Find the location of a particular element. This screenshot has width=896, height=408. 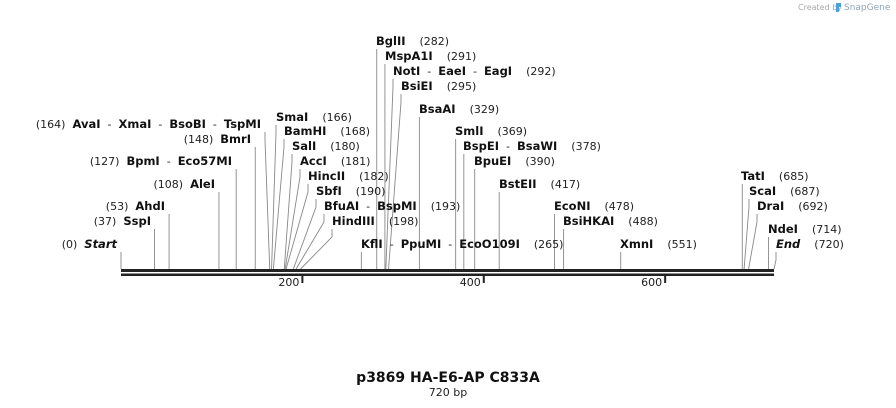

cut-site-label: MspA1I (291) is located at coordinates (430, 56).